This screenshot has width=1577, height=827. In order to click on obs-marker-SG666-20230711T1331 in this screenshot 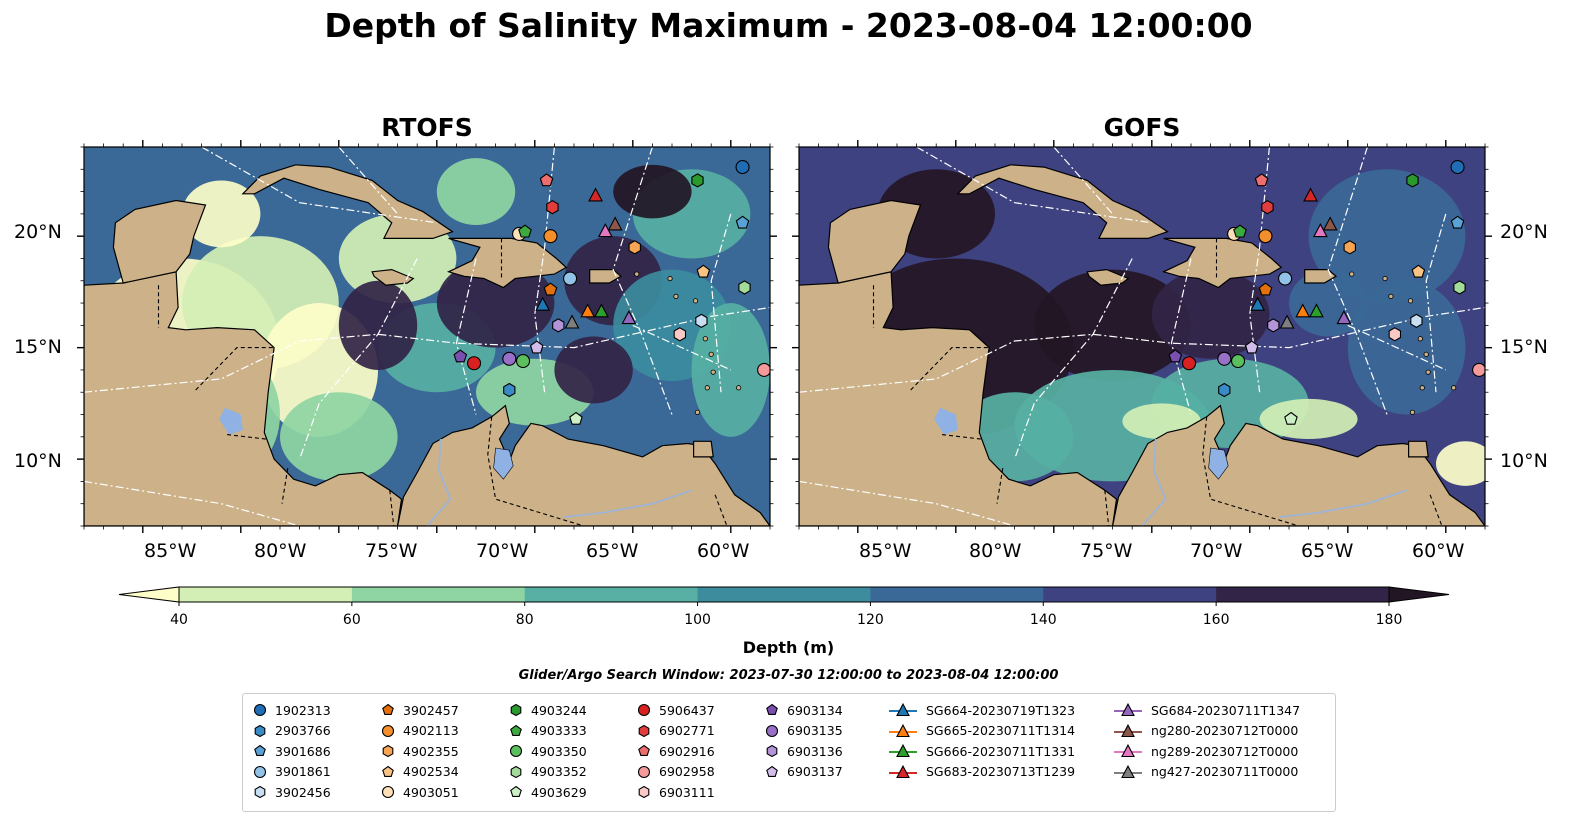, I will do `click(1316, 310)`.